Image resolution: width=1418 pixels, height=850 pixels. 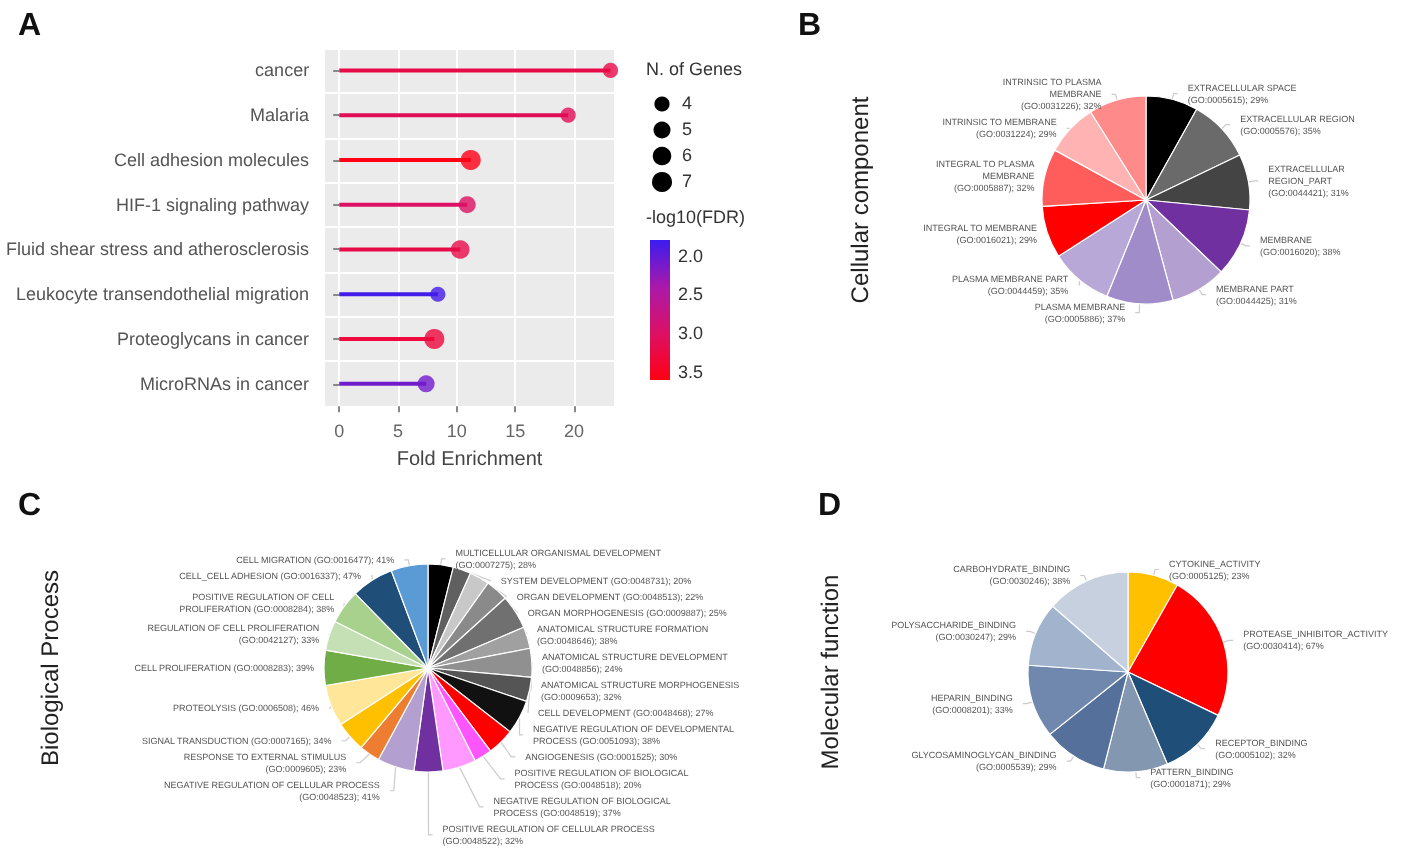 What do you see at coordinates (687, 129) in the screenshot?
I see `legend-label: 5` at bounding box center [687, 129].